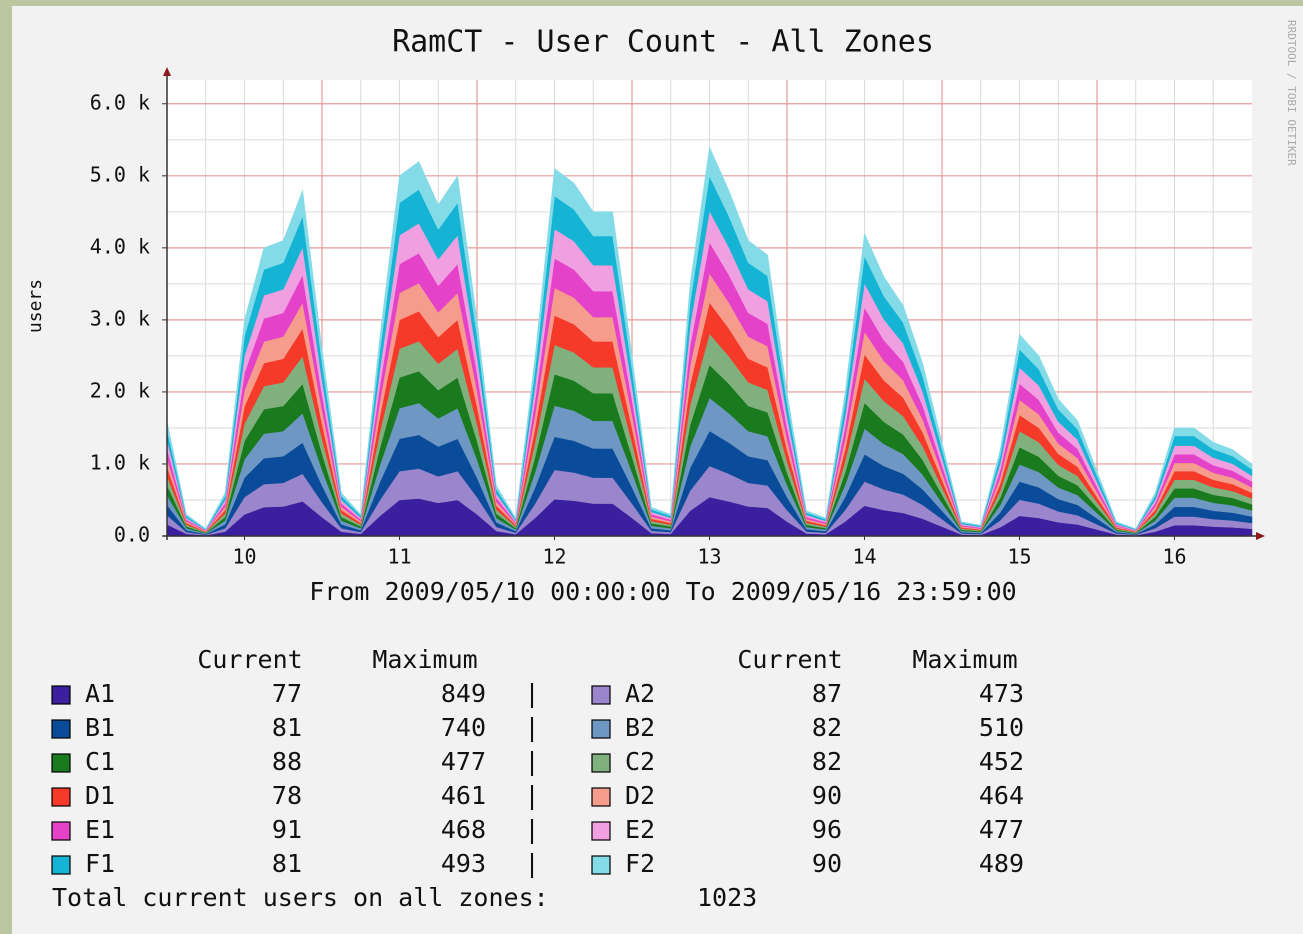 The height and width of the screenshot is (934, 1303). Describe the element at coordinates (1291, 93) in the screenshot. I see `watermark: RRDTOOL / TOBI OETIKER` at that location.